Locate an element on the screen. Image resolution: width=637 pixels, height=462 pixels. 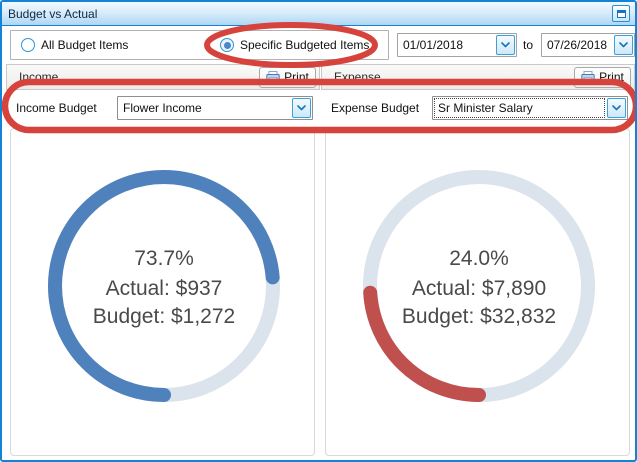
radio-specific-budgeted-items-label: Specific Budgeted Items is located at coordinates (305, 45).